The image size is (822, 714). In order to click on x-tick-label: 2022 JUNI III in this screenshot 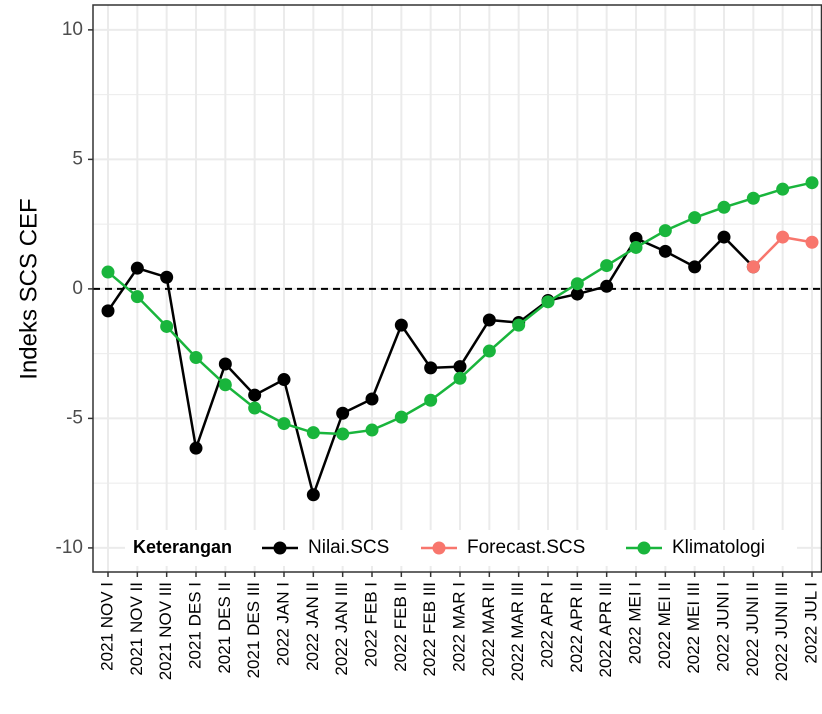, I will do `click(781, 631)`.